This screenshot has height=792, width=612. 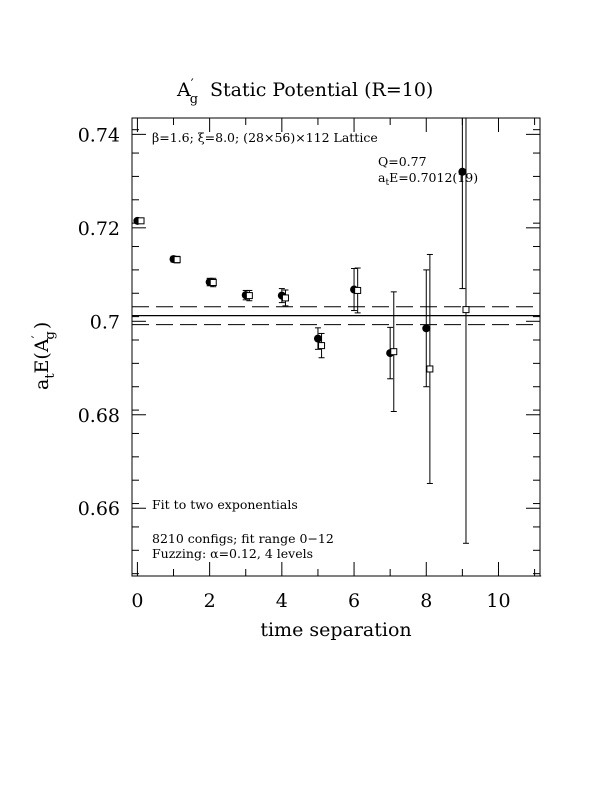 I want to click on x-axis-label: time separation, so click(x=335, y=630).